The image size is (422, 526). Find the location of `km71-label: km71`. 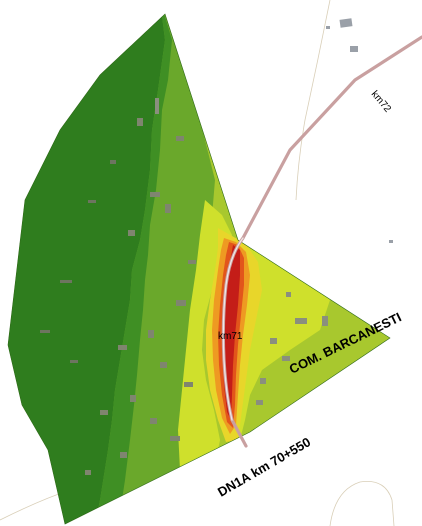

km71-label: km71 is located at coordinates (230, 336).